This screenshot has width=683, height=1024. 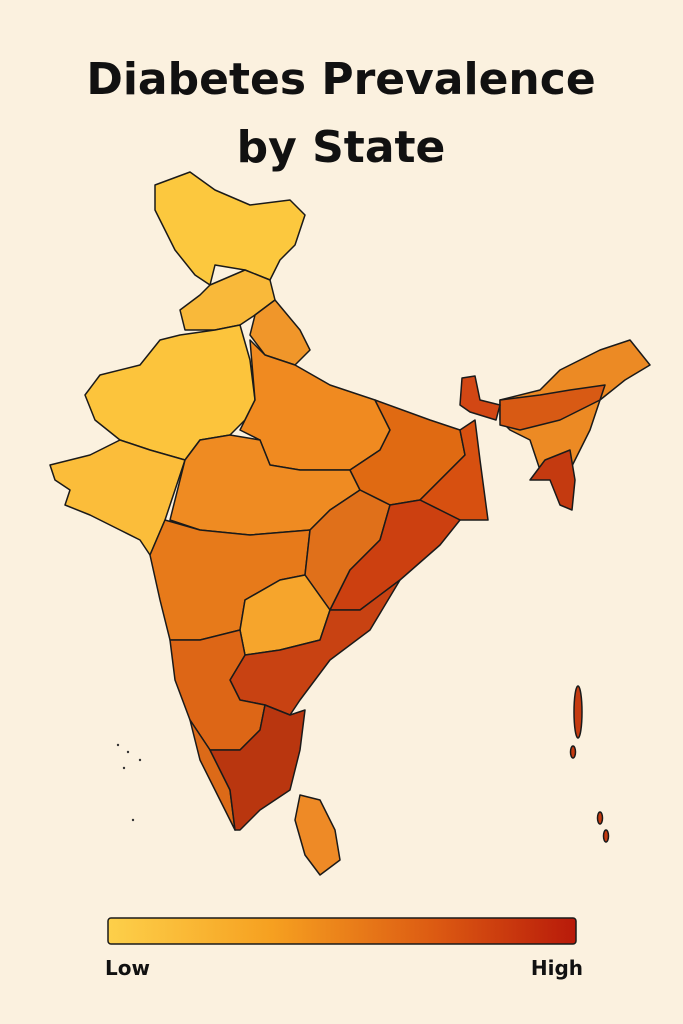 I want to click on country, so click(x=317, y=835).